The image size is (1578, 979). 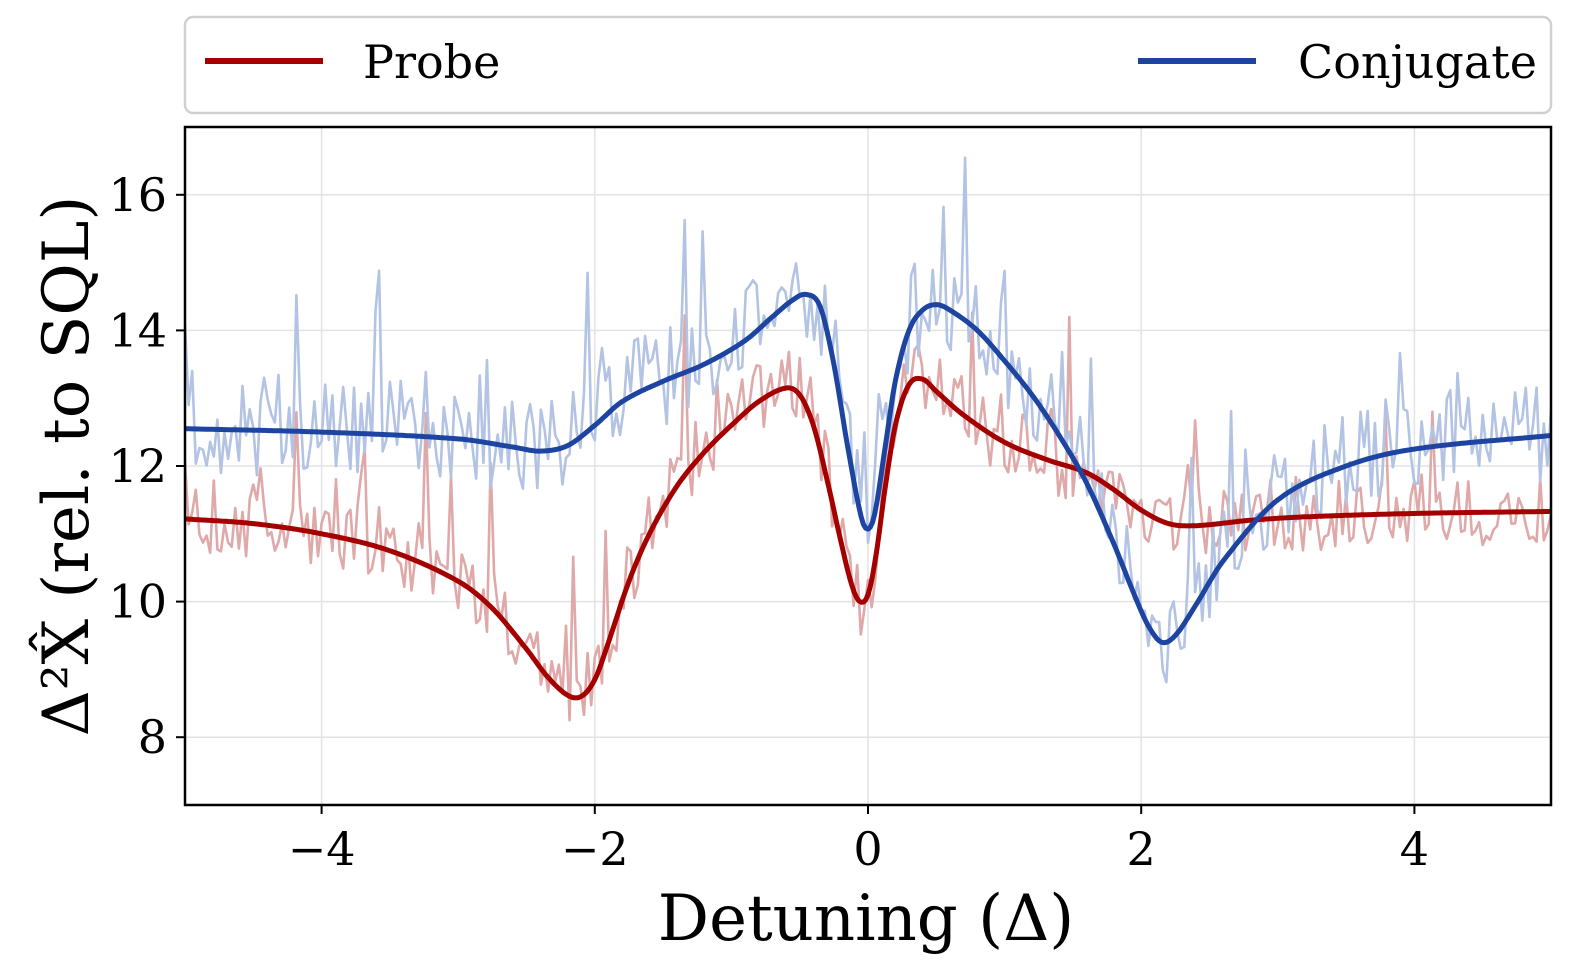 I want to click on y-tick-label: 12, so click(x=137, y=466).